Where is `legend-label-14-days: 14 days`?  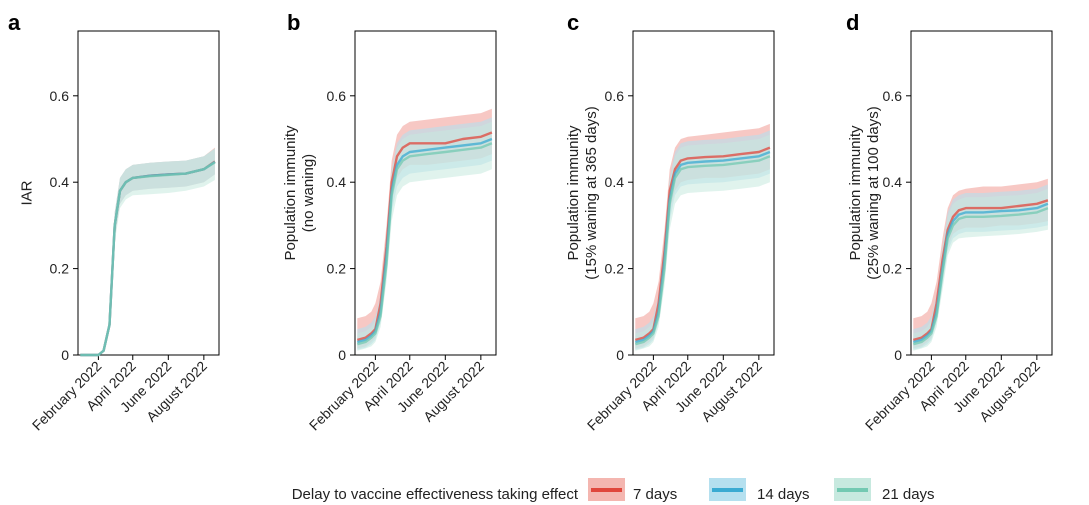
legend-label-14-days: 14 days is located at coordinates (783, 494).